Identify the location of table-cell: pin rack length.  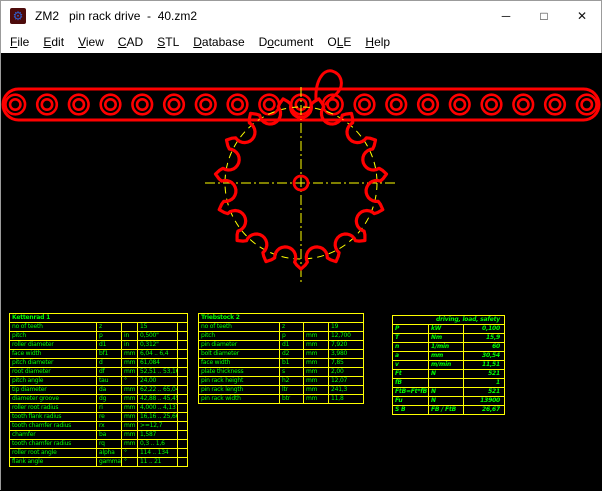
(239, 390).